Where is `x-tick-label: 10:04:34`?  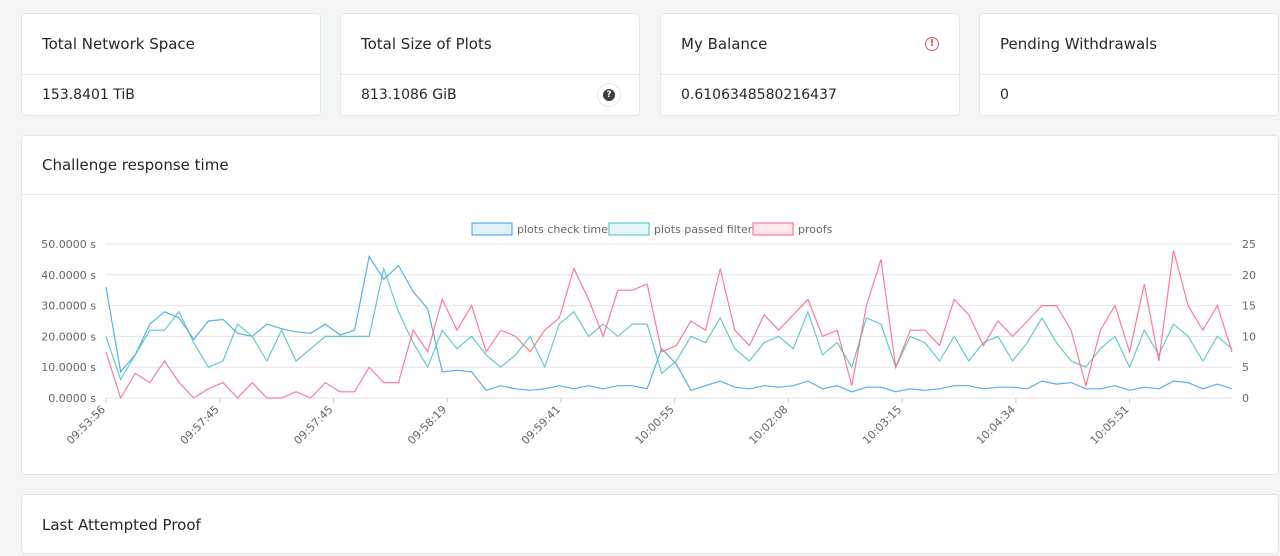
x-tick-label: 10:04:34 is located at coordinates (996, 425).